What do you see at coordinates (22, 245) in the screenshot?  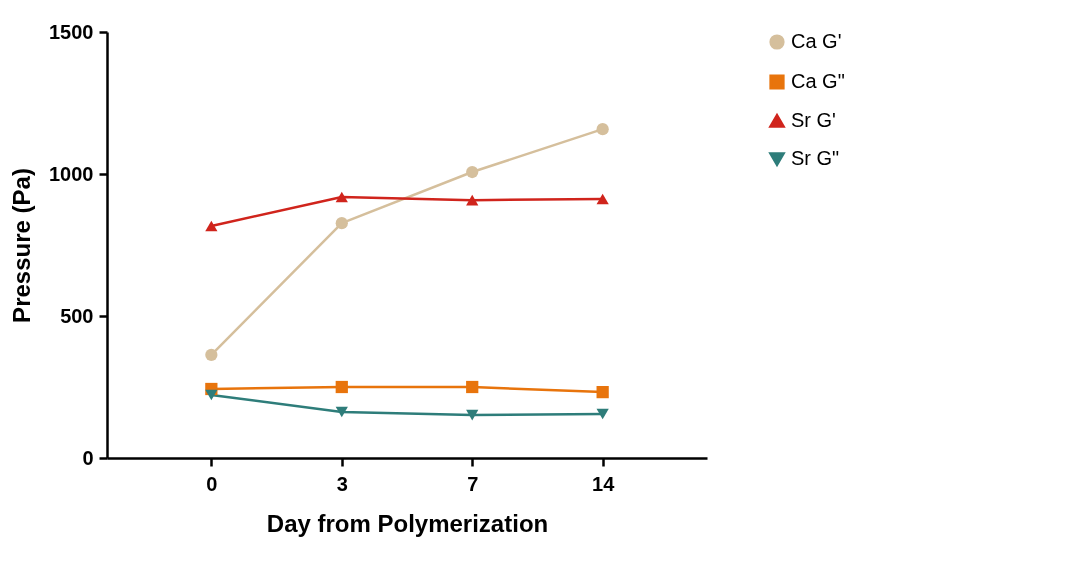 I see `y-axis-title: Pressure (Pa)` at bounding box center [22, 245].